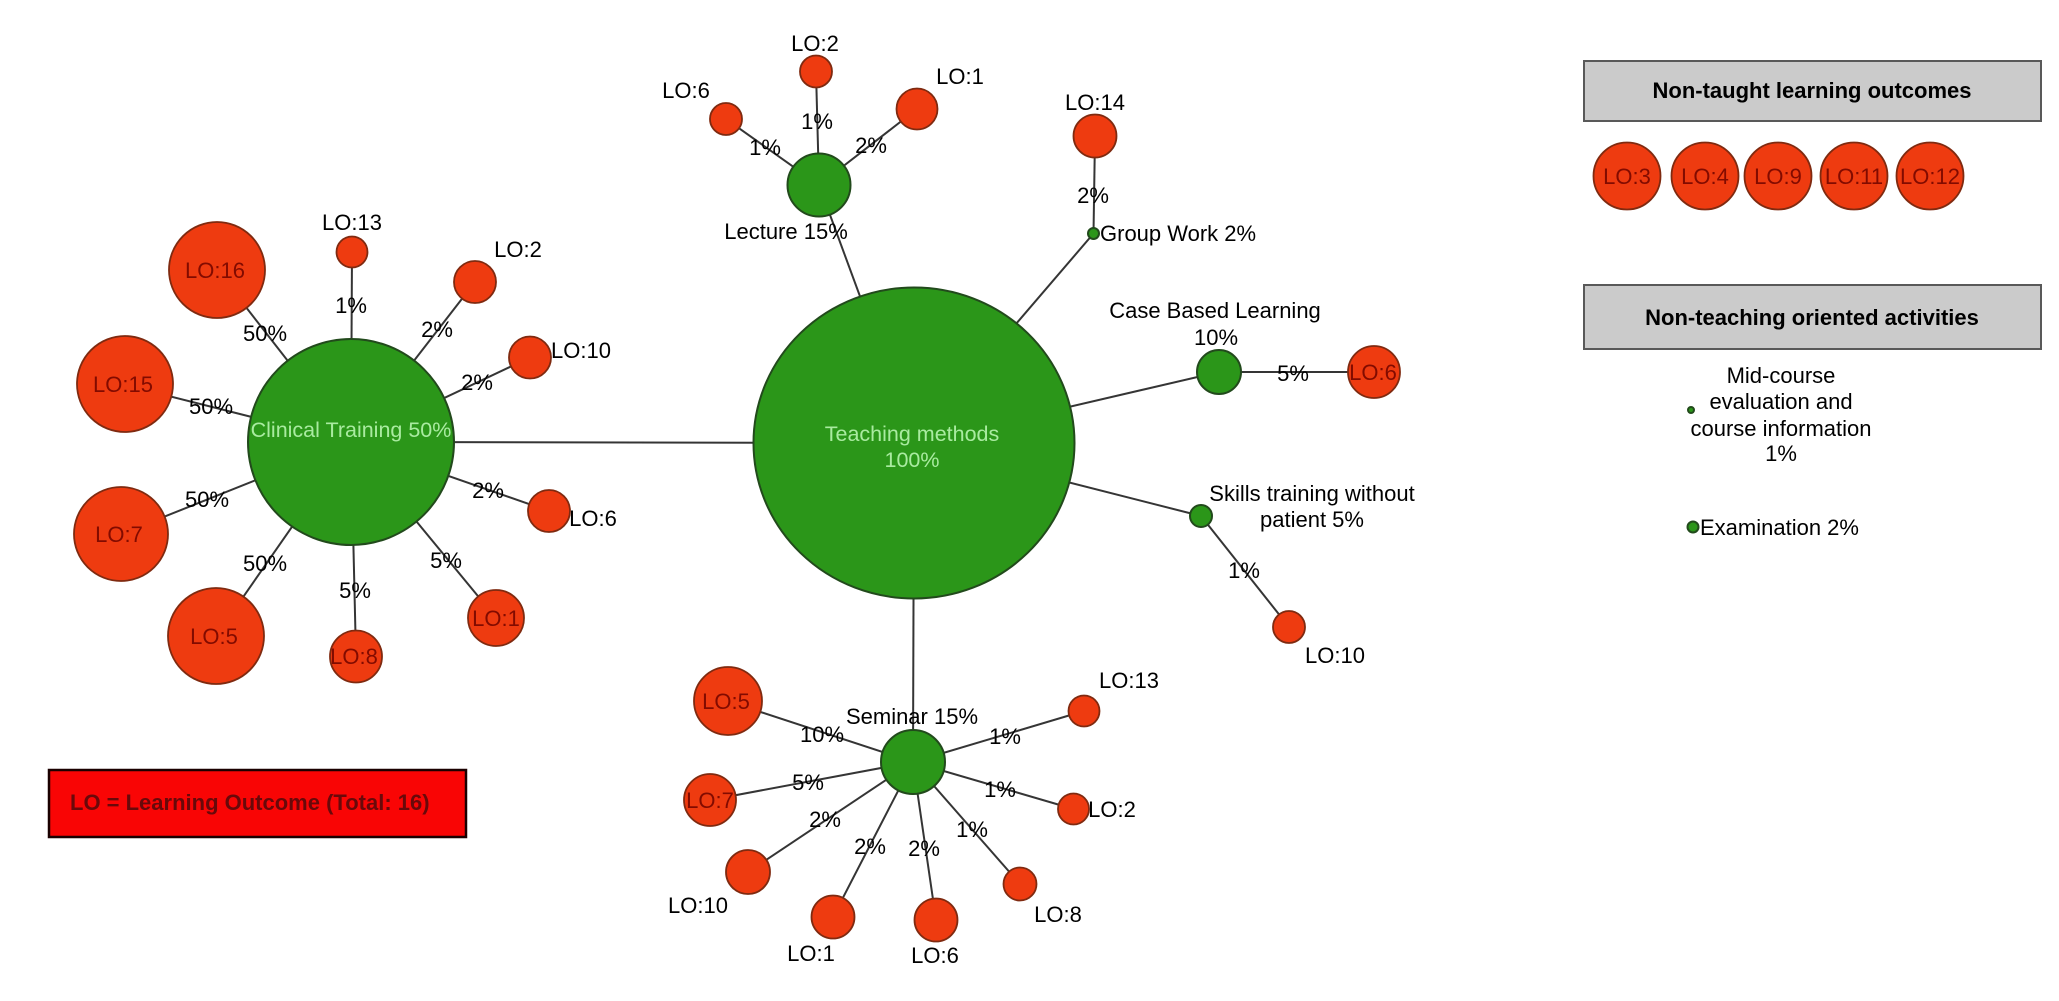 The image size is (2059, 1001). What do you see at coordinates (1705, 176) in the screenshot?
I see `svg-text: LO:4` at bounding box center [1705, 176].